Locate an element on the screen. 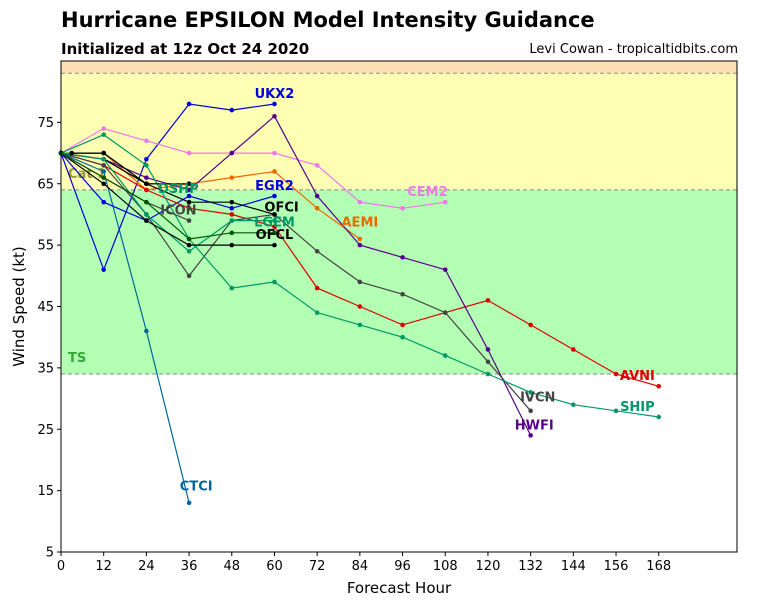  y-axis-ticks: 5 15 25 35 45 55 65 75 is located at coordinates (49, 338).